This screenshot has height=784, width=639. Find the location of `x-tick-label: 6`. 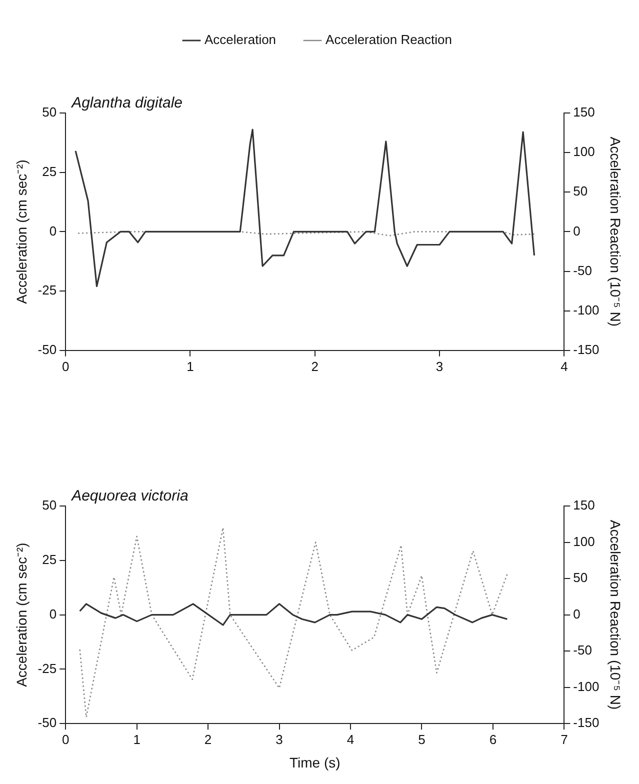

x-tick-label: 6 is located at coordinates (493, 739).